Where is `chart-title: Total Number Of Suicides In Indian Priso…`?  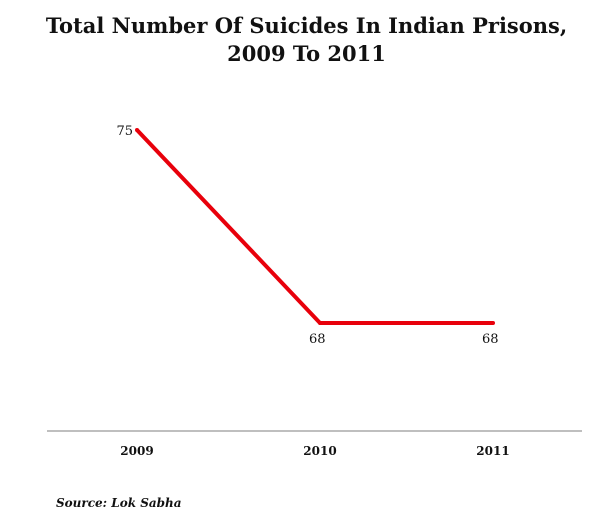
chart-title: Total Number Of Suicides In Indian Priso… is located at coordinates (306, 40).